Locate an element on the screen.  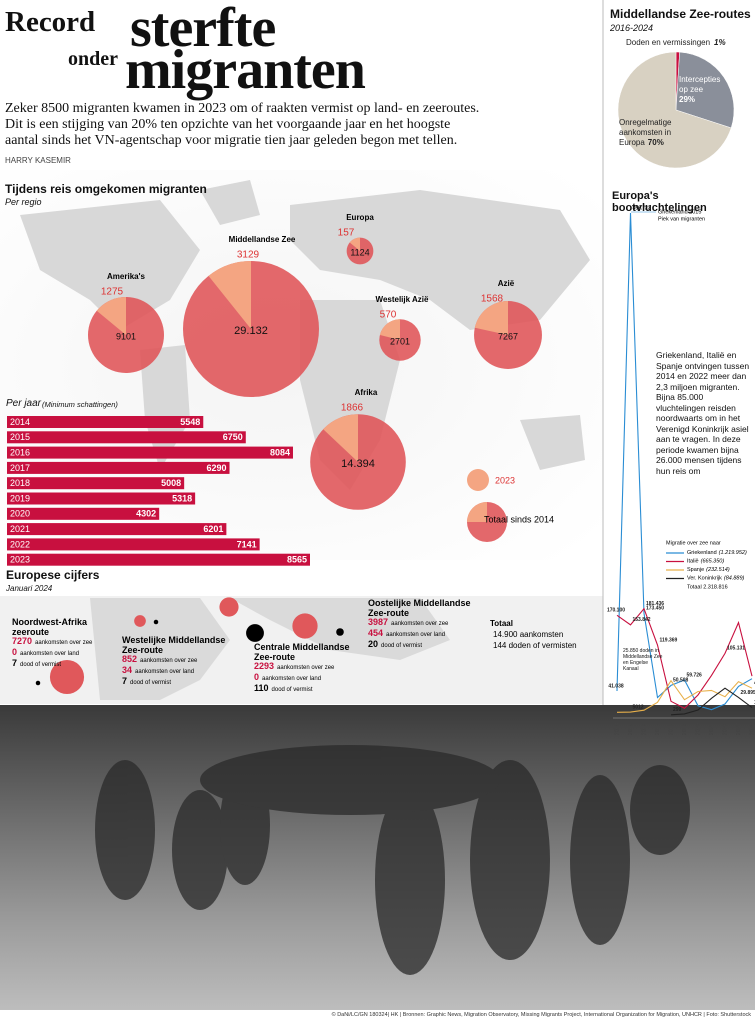
pie-label: Onregelmatige aankomsten in Europa 70% is located at coordinates (659, 133).